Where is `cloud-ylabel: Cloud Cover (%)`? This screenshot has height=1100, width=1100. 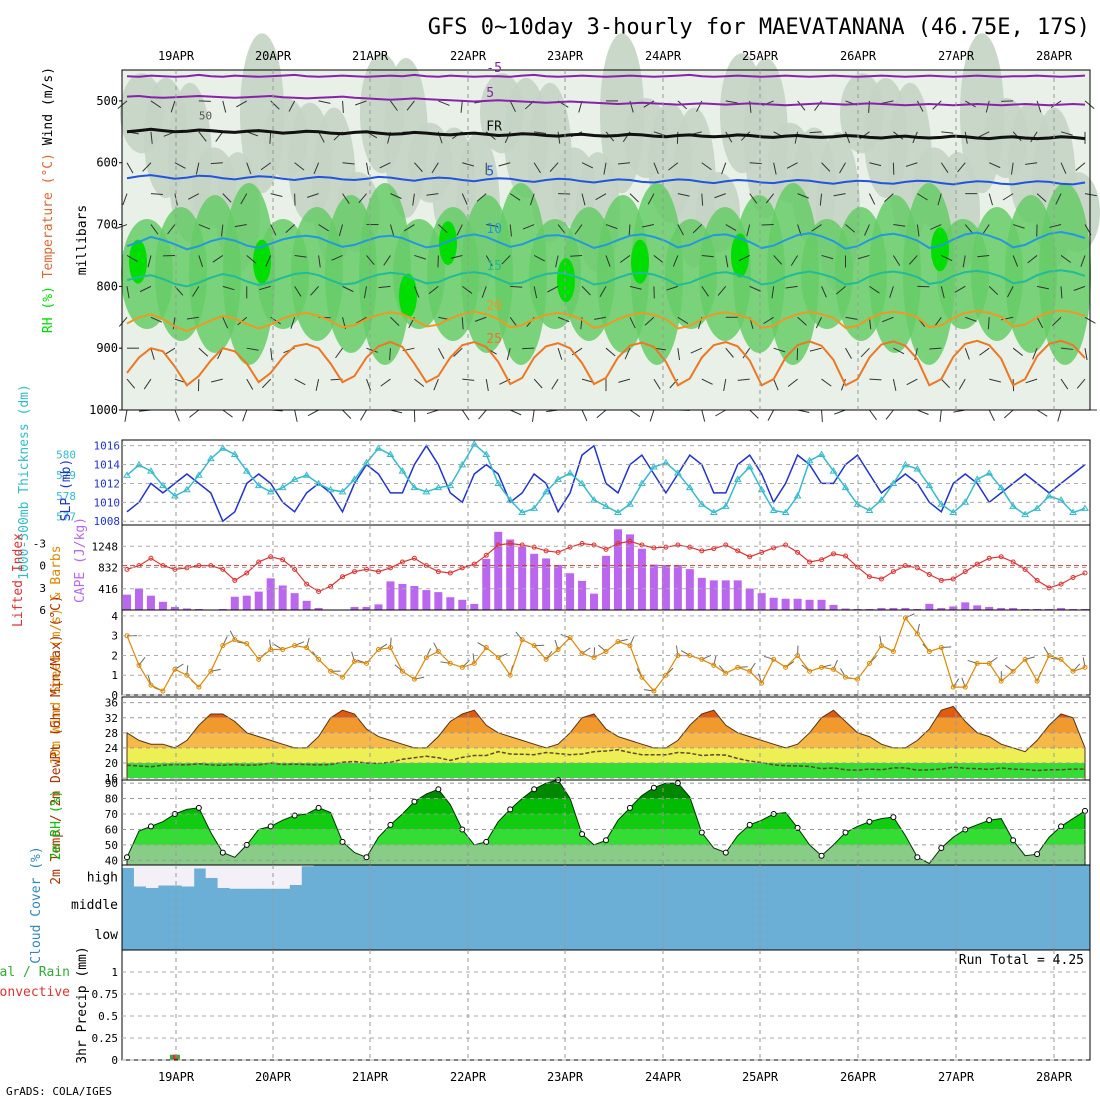 cloud-ylabel: Cloud Cover (%) is located at coordinates (36, 904).